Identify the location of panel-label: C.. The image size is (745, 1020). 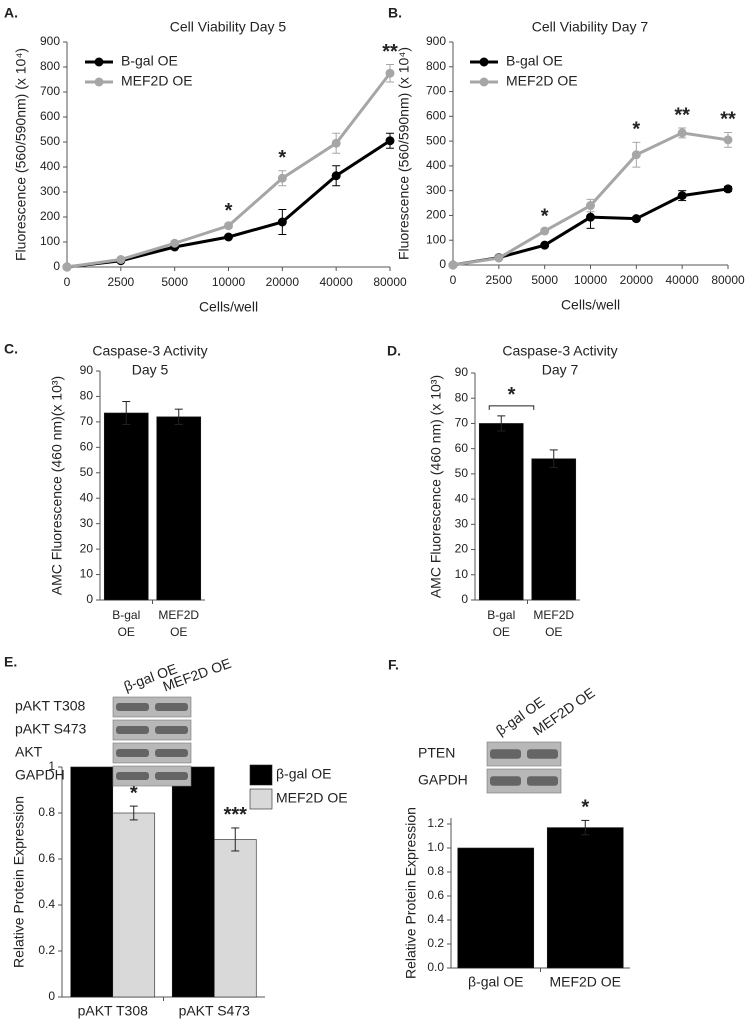
(11, 349).